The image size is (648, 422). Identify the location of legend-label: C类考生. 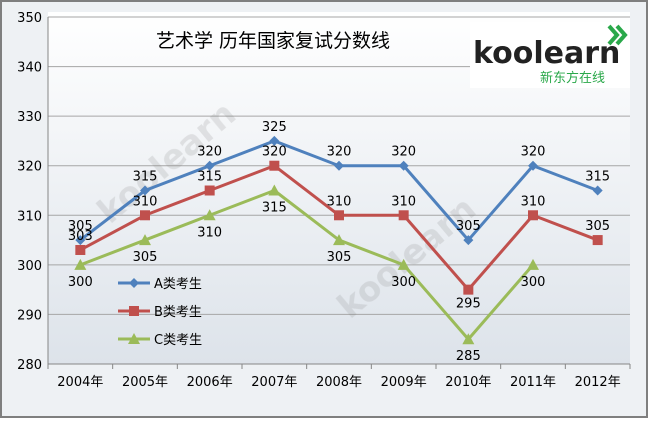
(178, 340).